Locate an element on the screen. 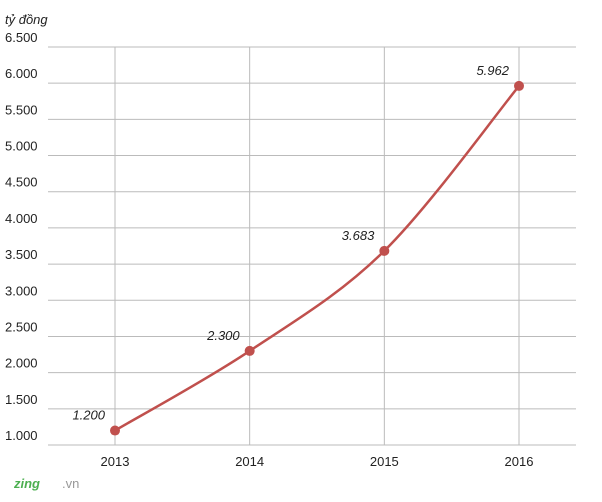 This screenshot has width=602, height=502. x-tick-label: 2015 is located at coordinates (384, 461).